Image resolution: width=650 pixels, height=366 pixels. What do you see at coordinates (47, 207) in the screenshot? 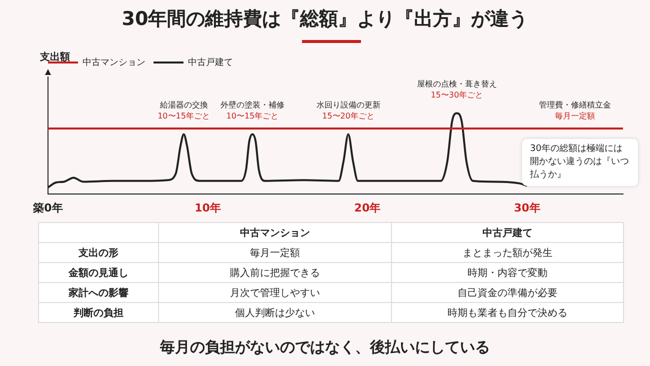
I see `x-tick-label: 築0年` at bounding box center [47, 207].